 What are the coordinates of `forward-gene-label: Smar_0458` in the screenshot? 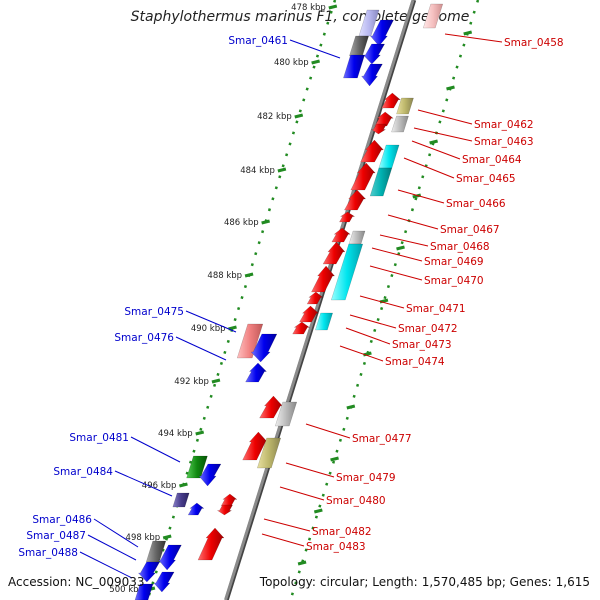 It's located at (534, 43).